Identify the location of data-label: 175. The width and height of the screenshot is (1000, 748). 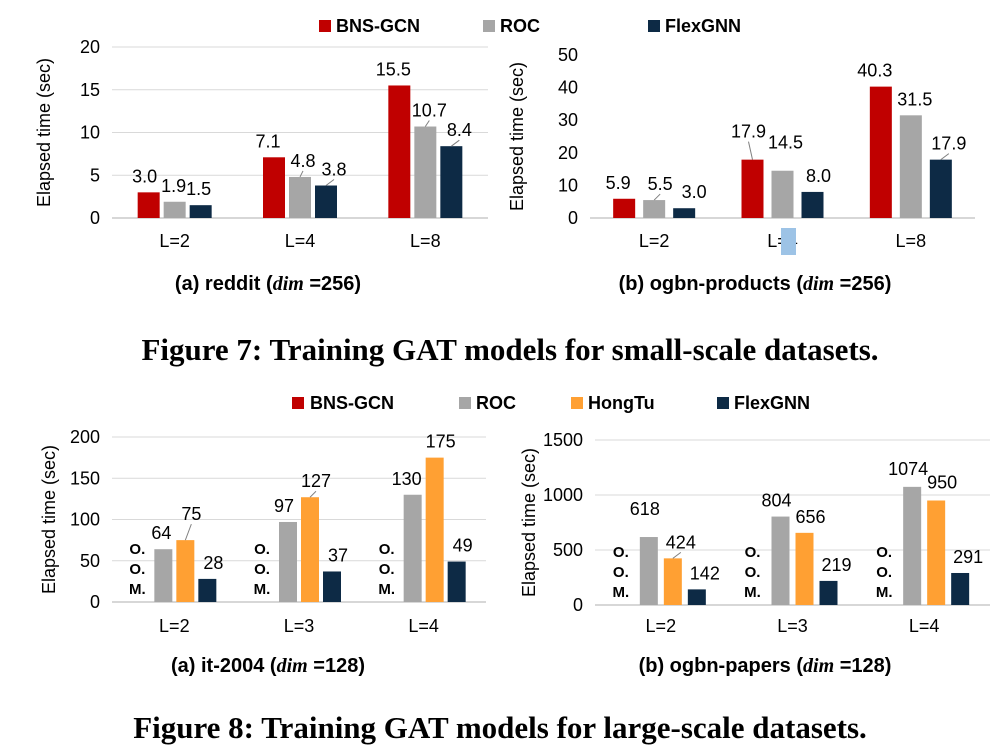
(441, 442).